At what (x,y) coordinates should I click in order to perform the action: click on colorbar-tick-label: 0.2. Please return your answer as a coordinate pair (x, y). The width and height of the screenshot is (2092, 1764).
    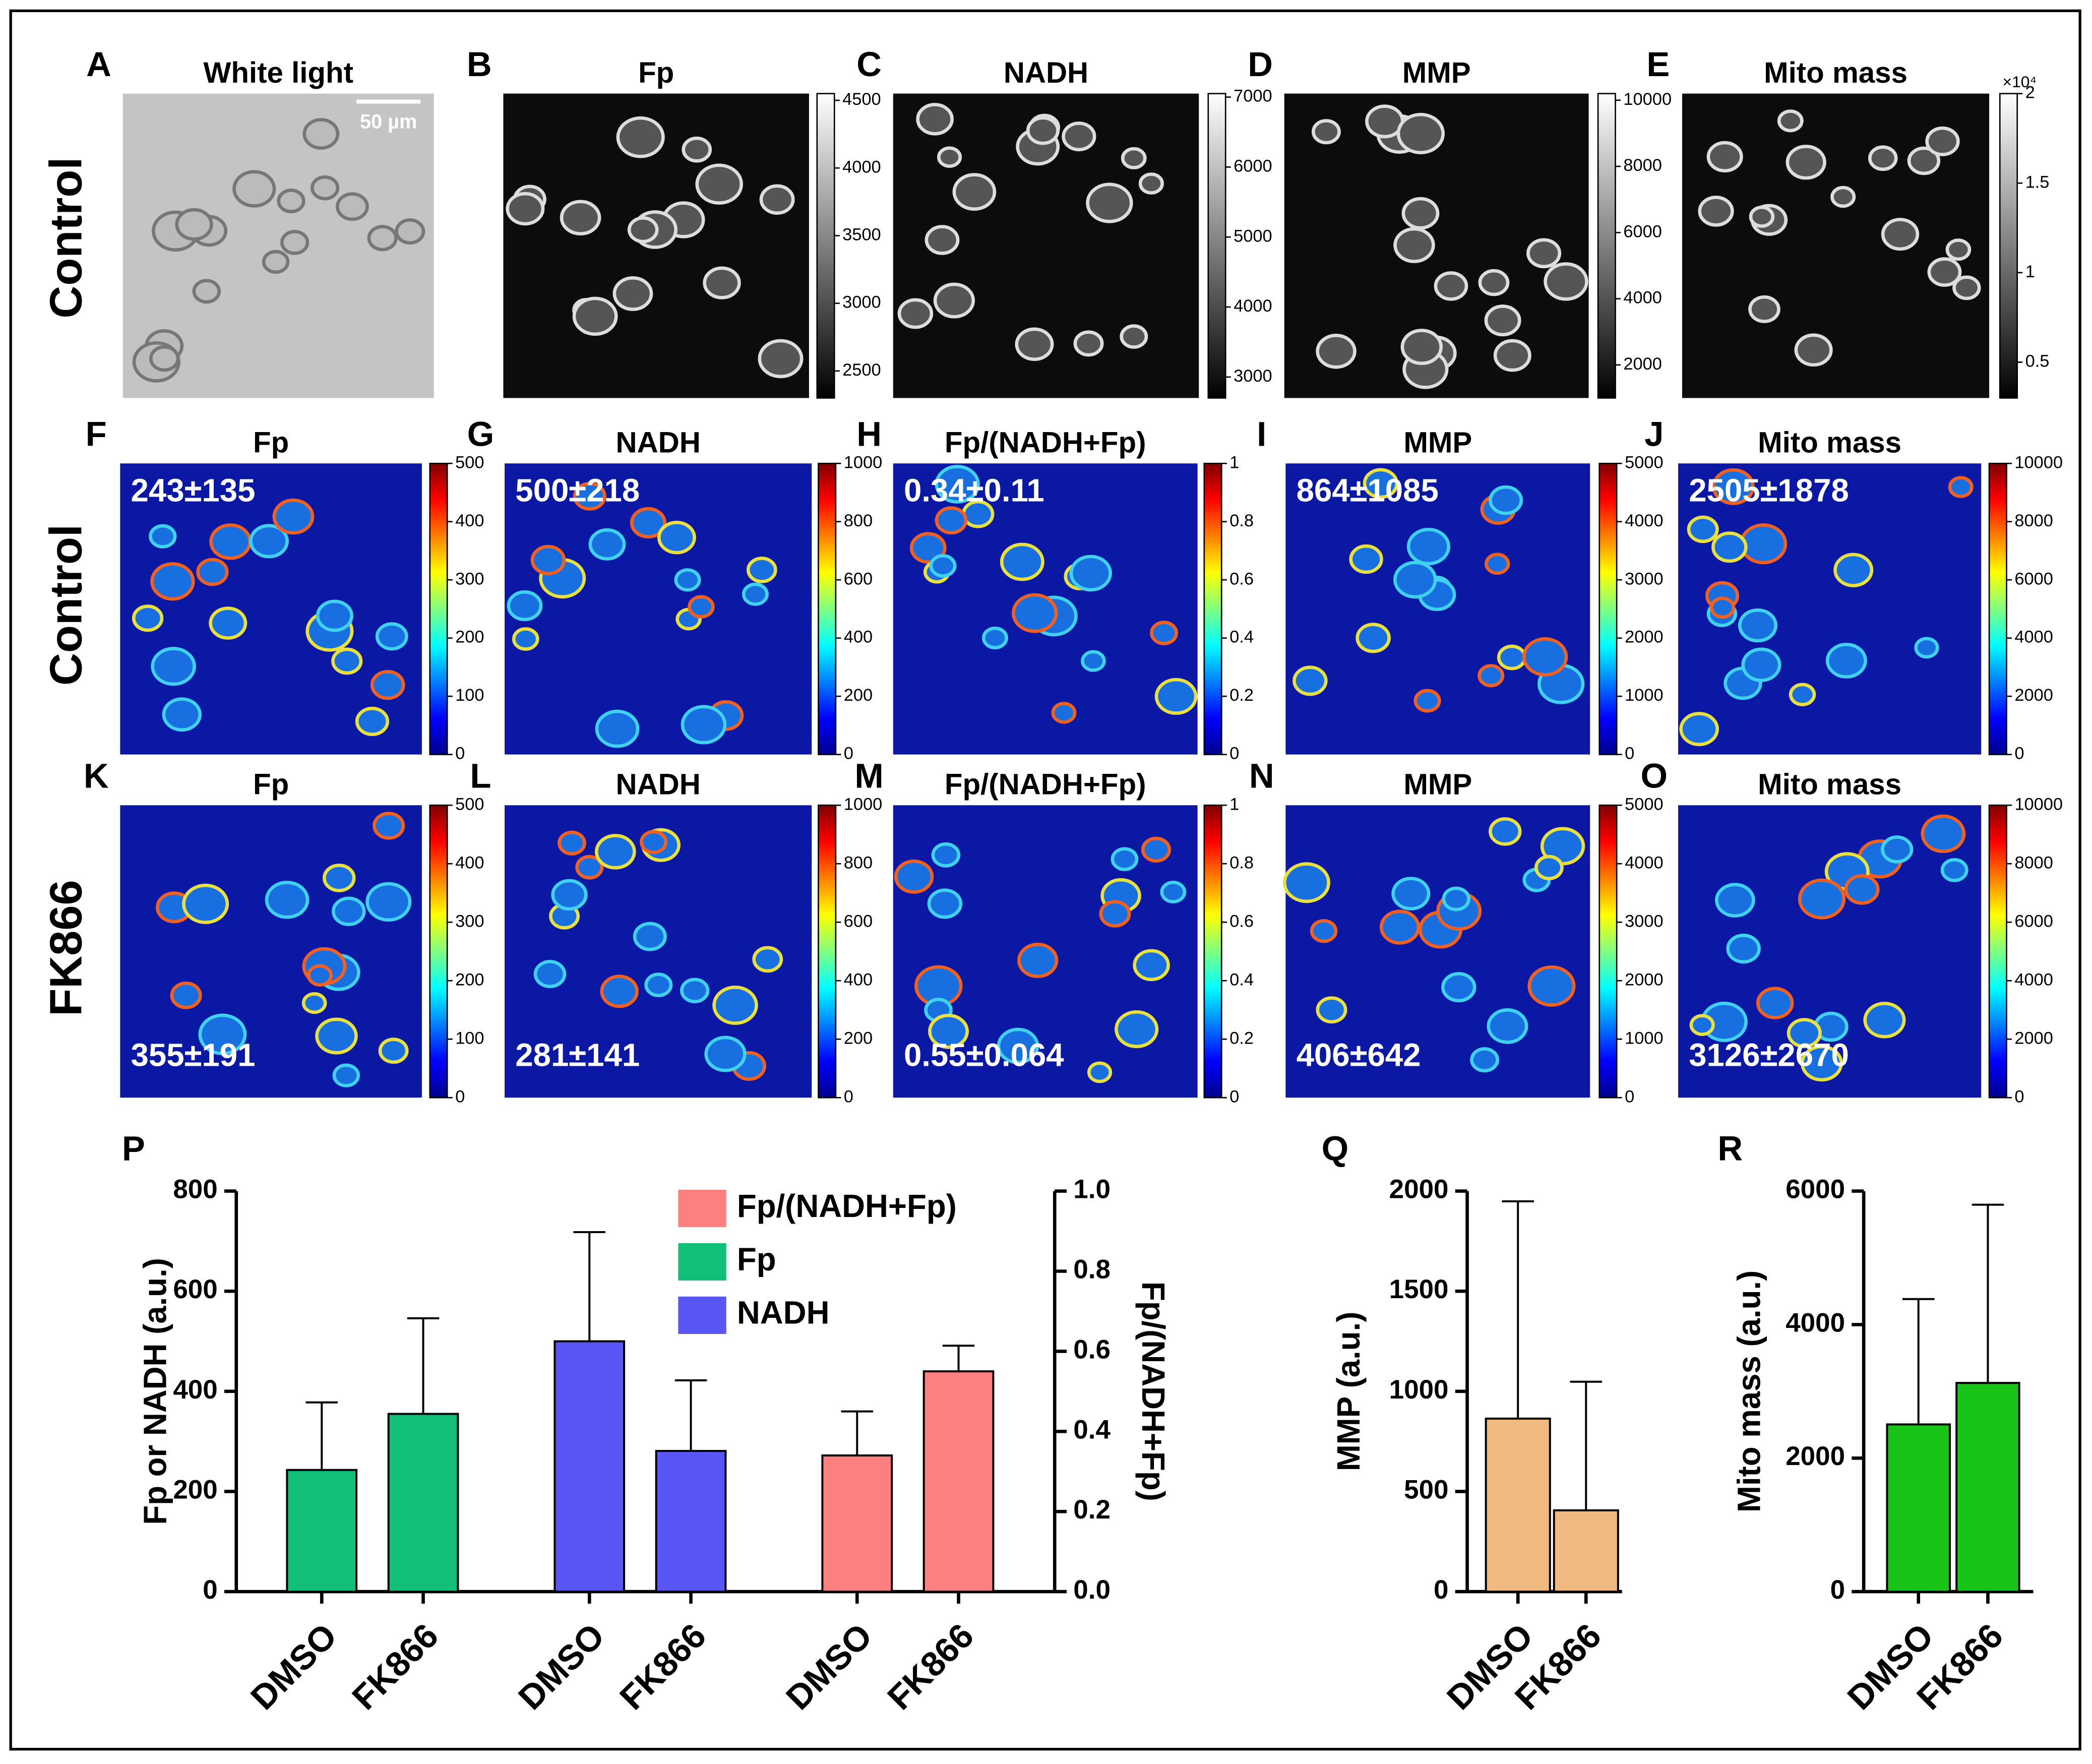
    Looking at the image, I should click on (1241, 696).